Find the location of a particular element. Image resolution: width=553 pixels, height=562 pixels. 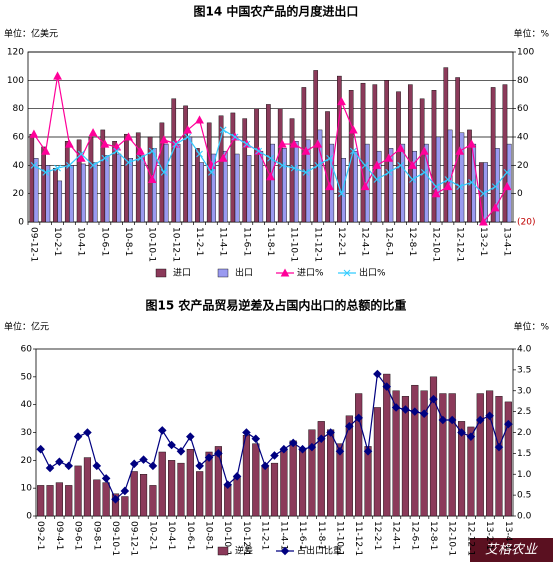

x-tick-label: 10-2-1 is located at coordinates (57, 241).